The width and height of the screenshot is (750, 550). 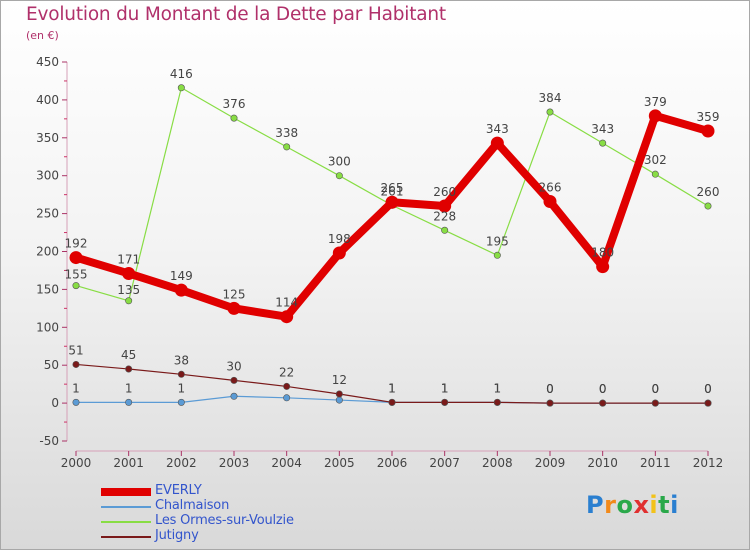 I want to click on data-label: 376, so click(x=234, y=104).